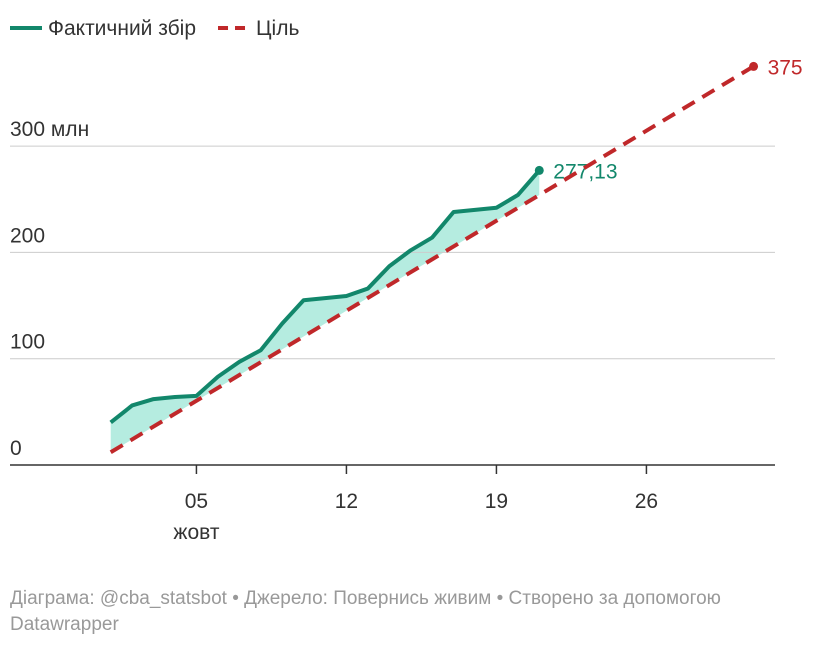  Describe the element at coordinates (585, 171) in the screenshot. I see `end-label: 277,13` at that location.